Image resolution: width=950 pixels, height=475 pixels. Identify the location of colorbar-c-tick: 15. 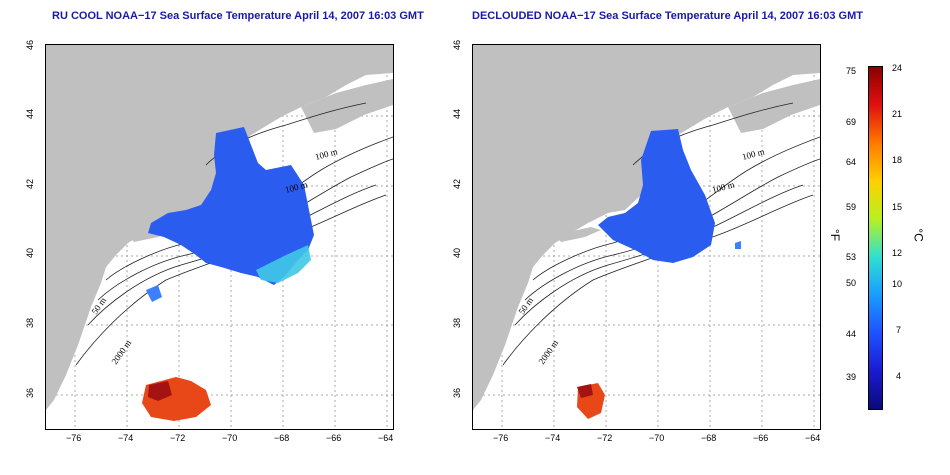
(897, 207).